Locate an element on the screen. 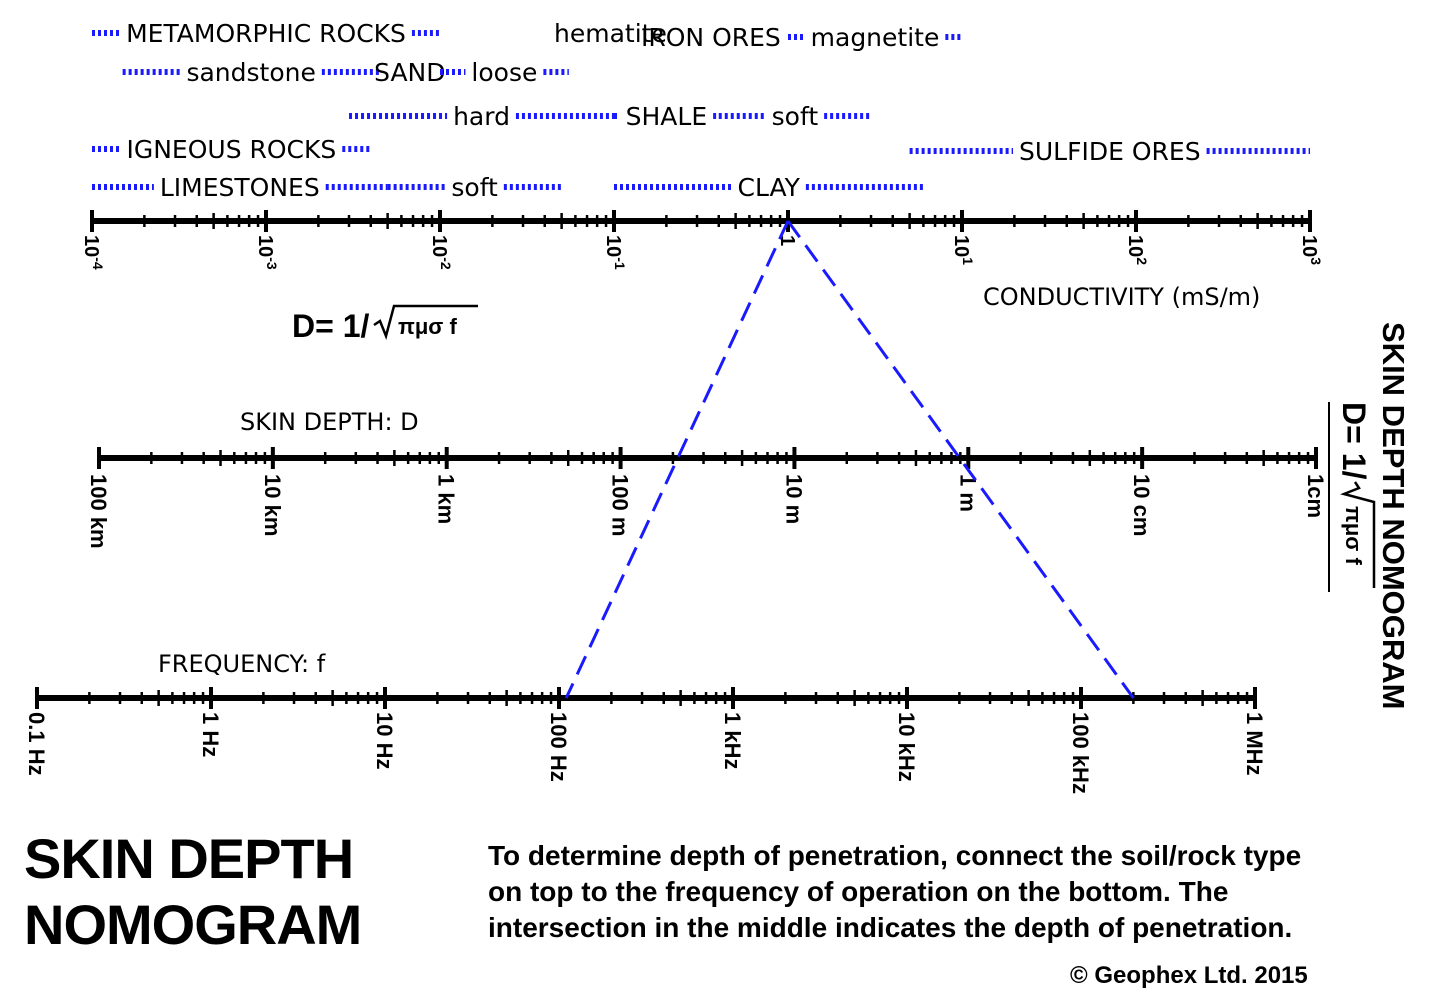 The image size is (1450, 996). material-label: SHALE is located at coordinates (667, 116).